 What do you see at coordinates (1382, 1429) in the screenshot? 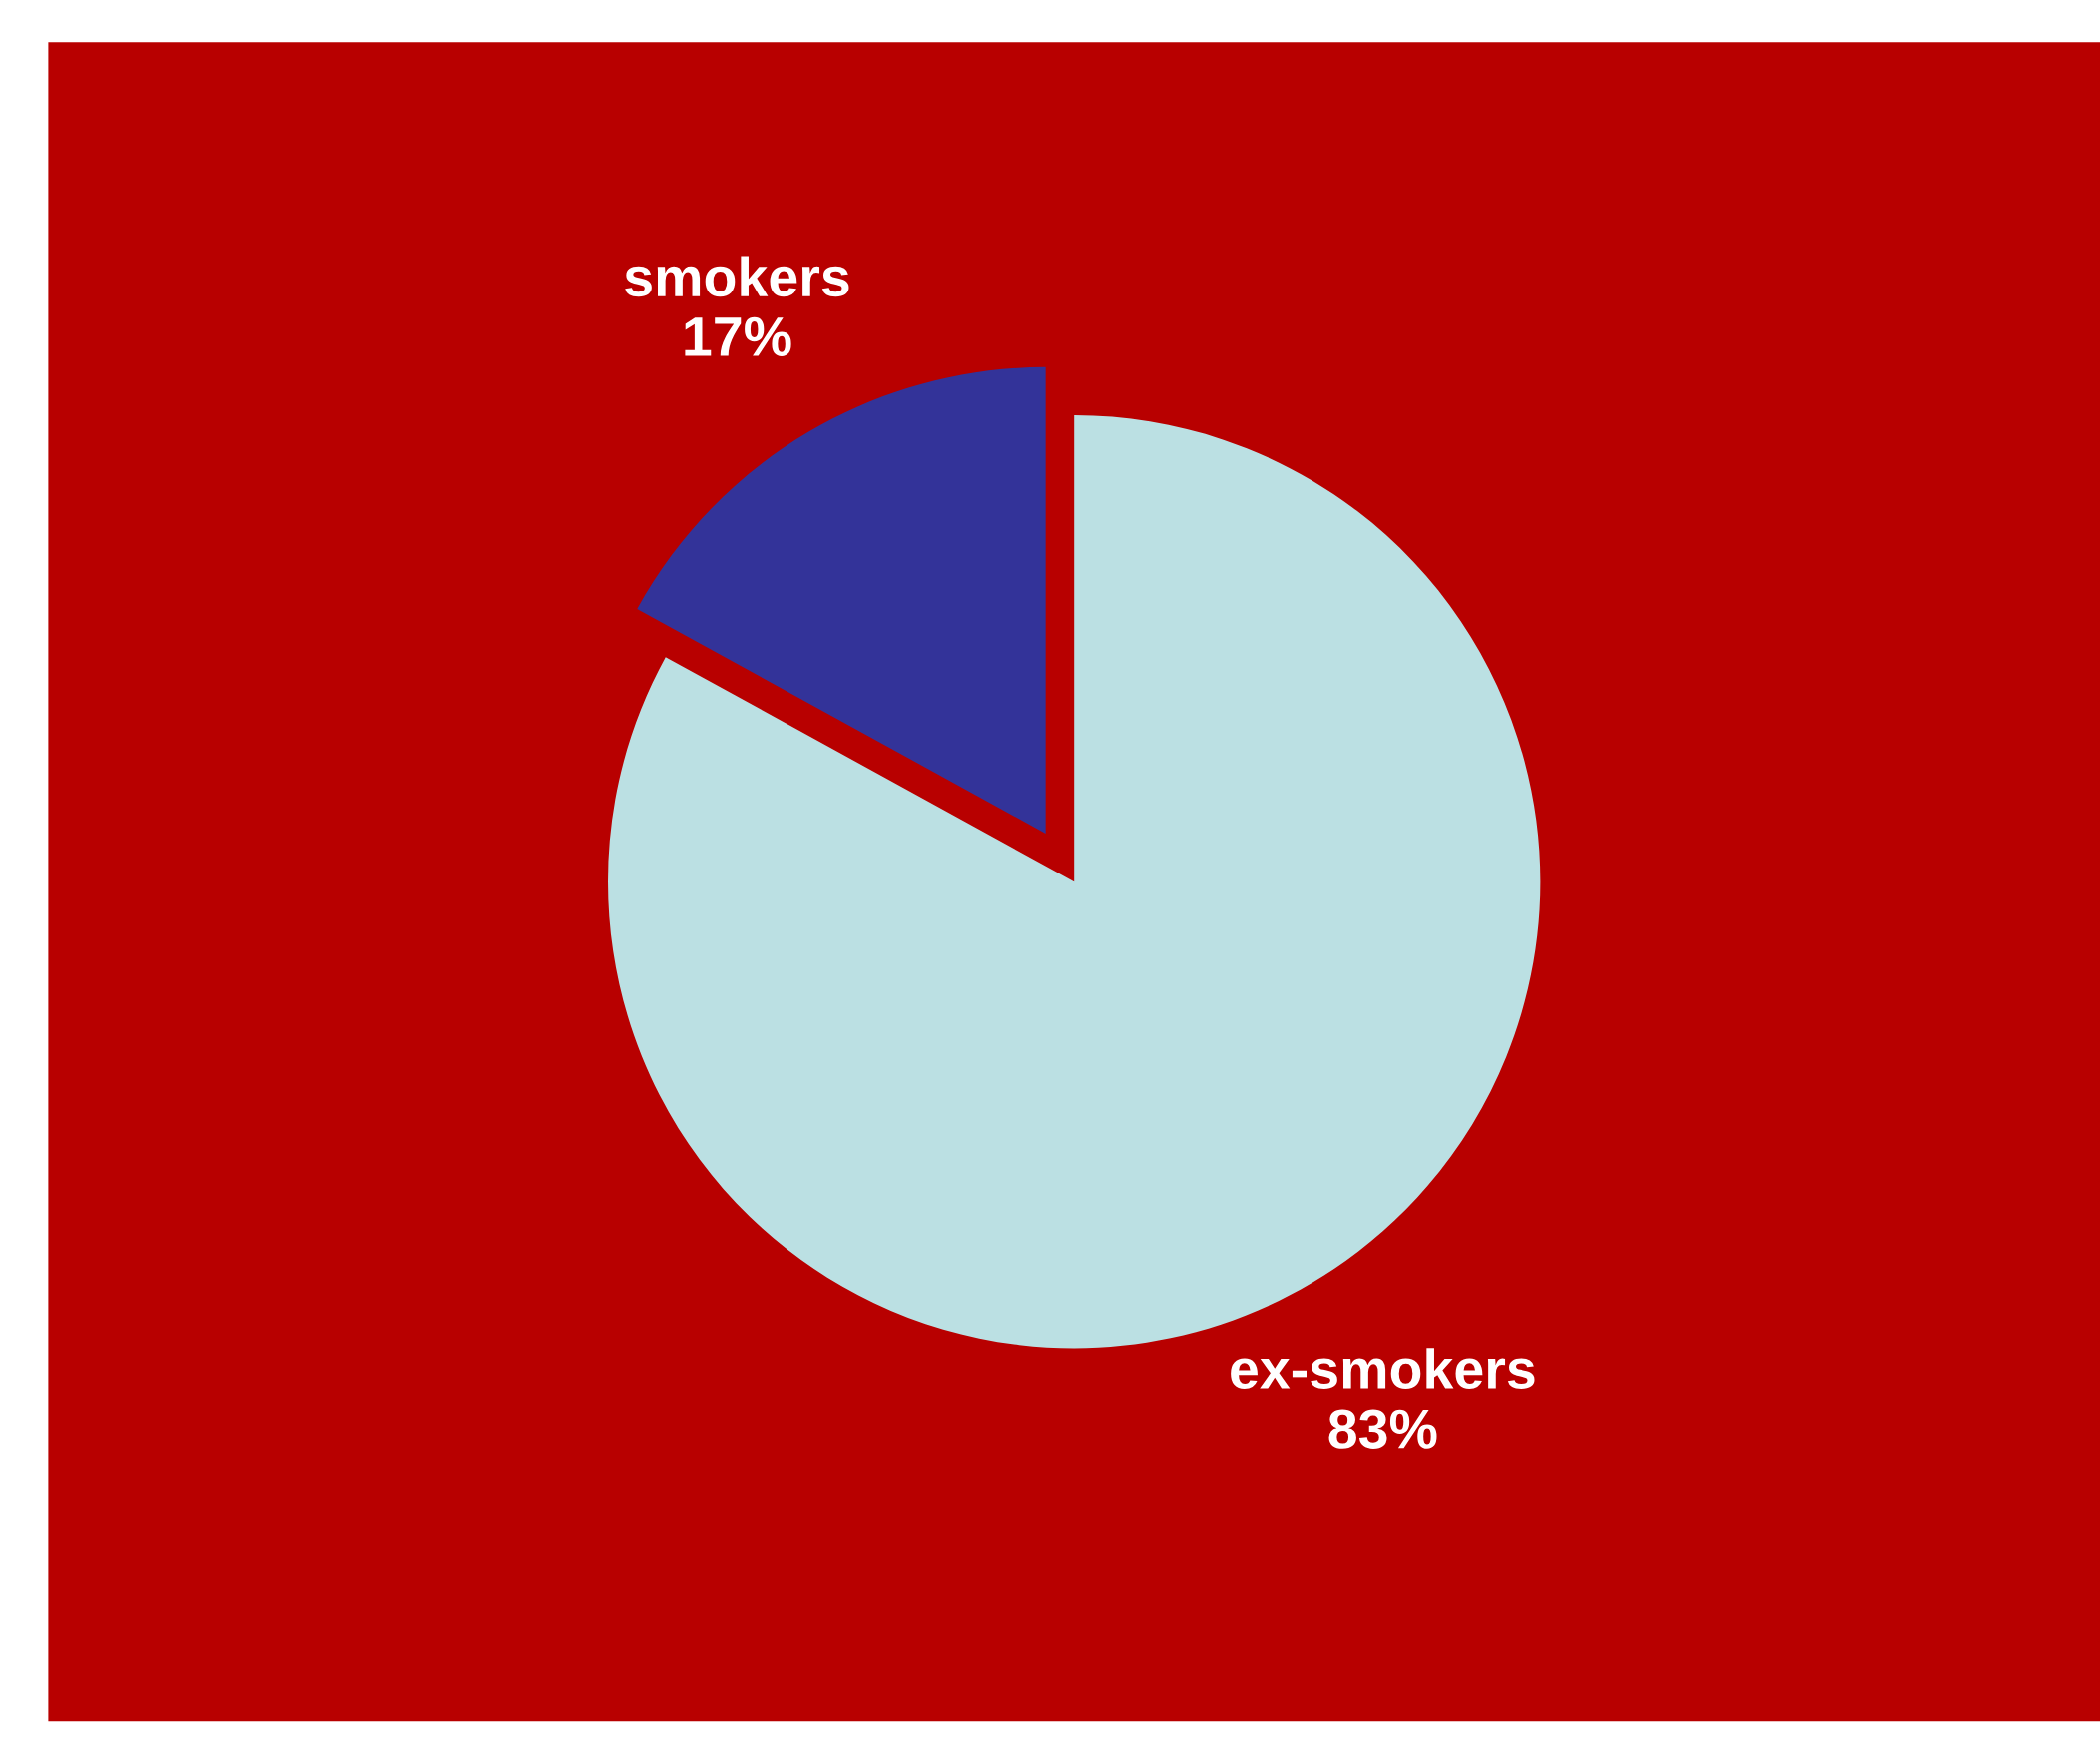
I see `data-label: 83%` at bounding box center [1382, 1429].